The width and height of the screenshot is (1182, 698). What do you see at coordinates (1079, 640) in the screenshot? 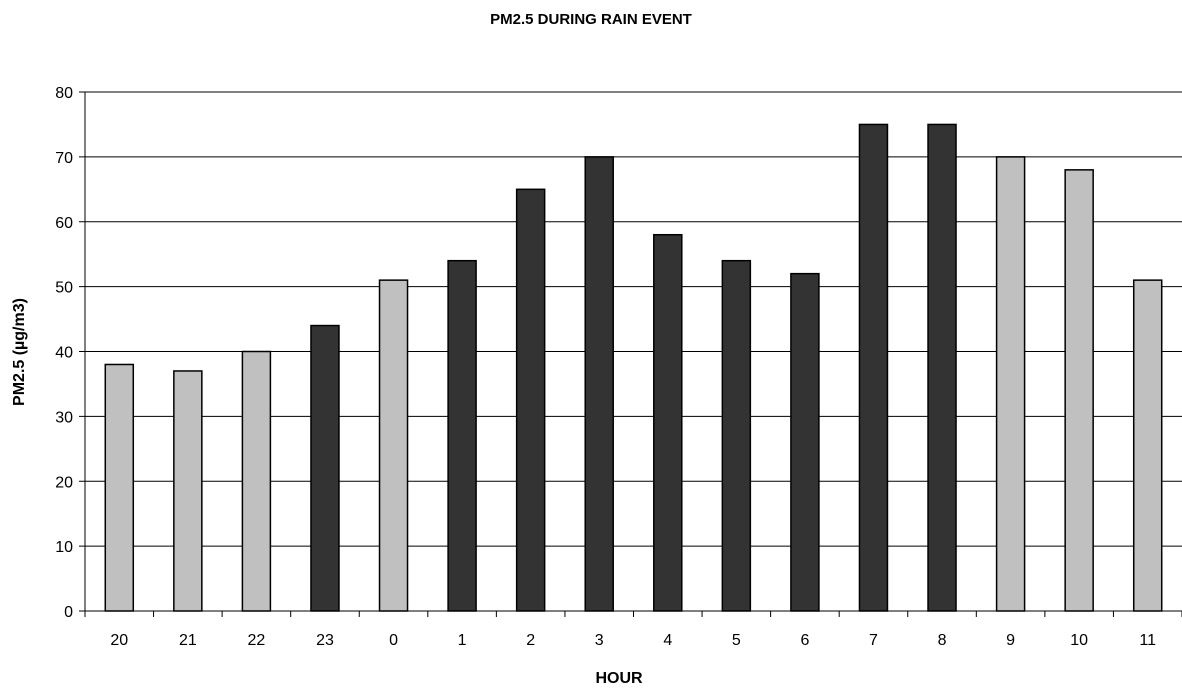
I see `x-tick-label: 10` at bounding box center [1079, 640].